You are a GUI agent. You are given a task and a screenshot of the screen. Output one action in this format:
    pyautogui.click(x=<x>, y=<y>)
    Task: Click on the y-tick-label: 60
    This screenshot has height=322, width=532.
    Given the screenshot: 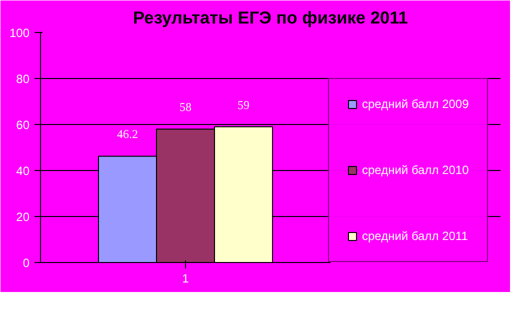 What is the action you would take?
    pyautogui.click(x=23, y=125)
    